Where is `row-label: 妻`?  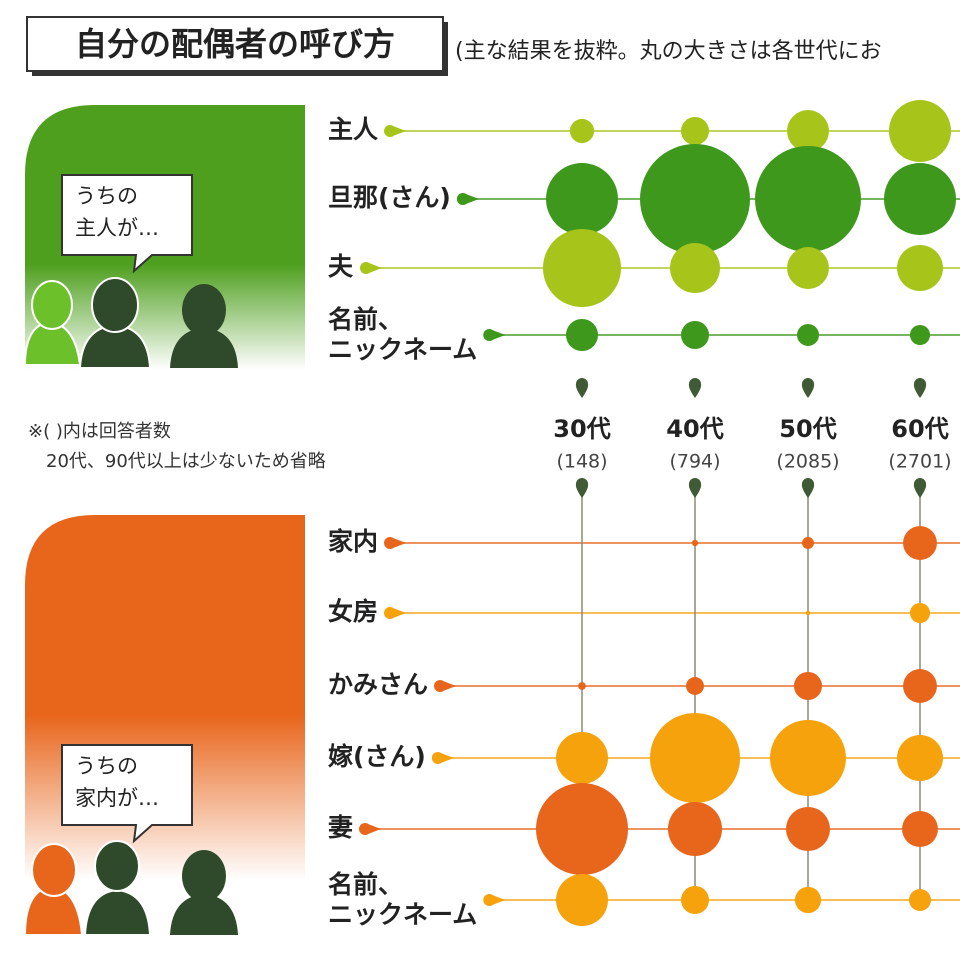
row-label: 妻 is located at coordinates (340, 827).